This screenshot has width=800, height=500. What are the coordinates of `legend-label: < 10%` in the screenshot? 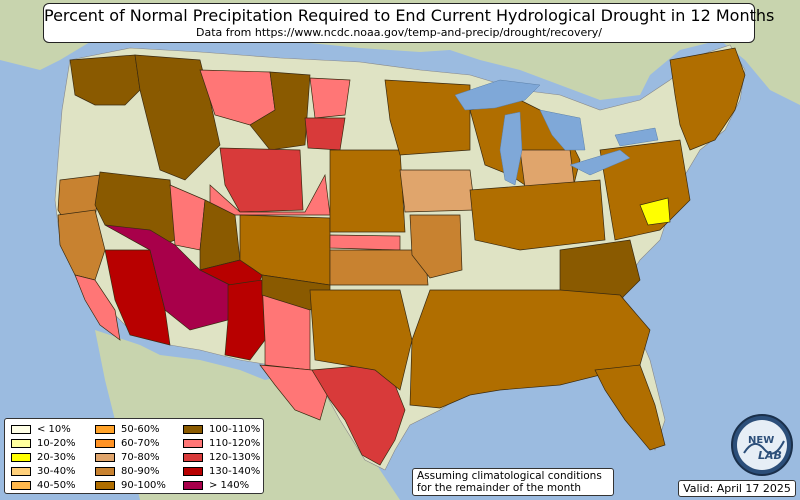 It's located at (54, 429).